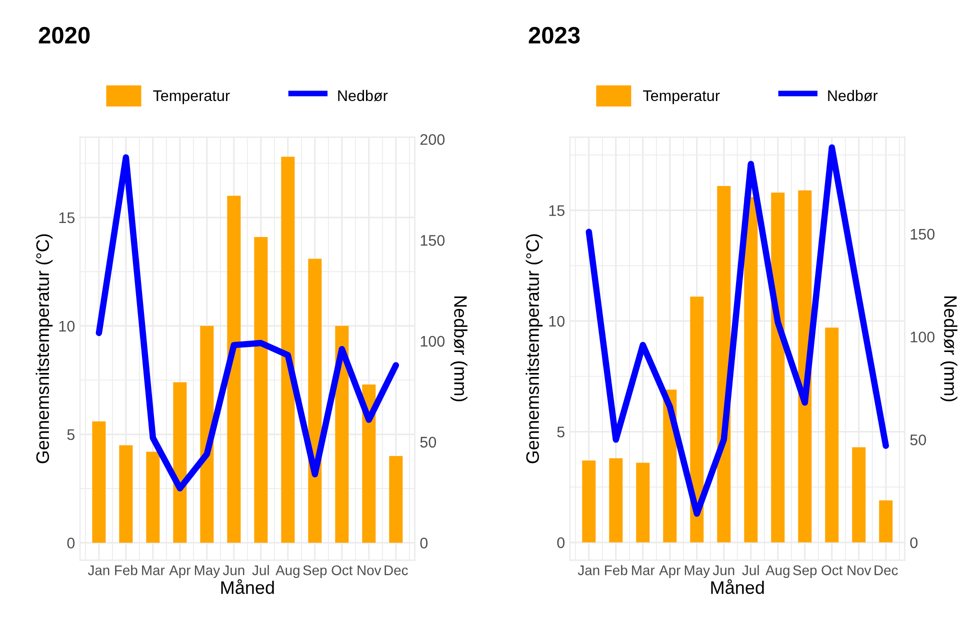  Describe the element at coordinates (432, 139) in the screenshot. I see `y2-tick-label: 200` at that location.